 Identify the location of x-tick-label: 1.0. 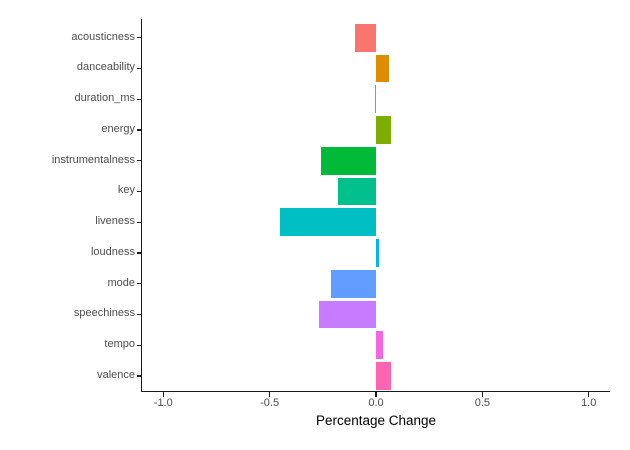
(589, 403).